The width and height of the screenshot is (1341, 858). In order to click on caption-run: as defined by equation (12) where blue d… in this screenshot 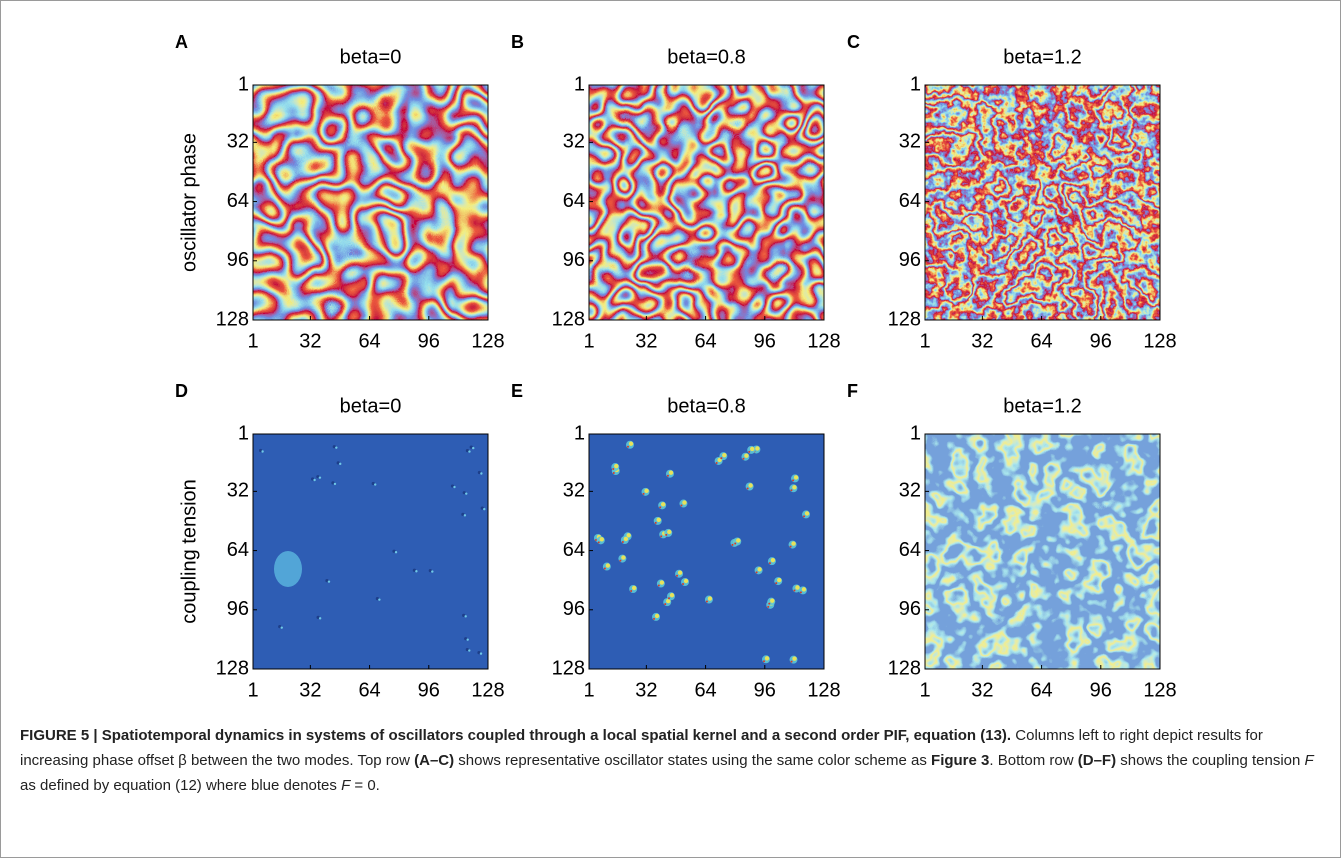, I will do `click(669, 773)`.